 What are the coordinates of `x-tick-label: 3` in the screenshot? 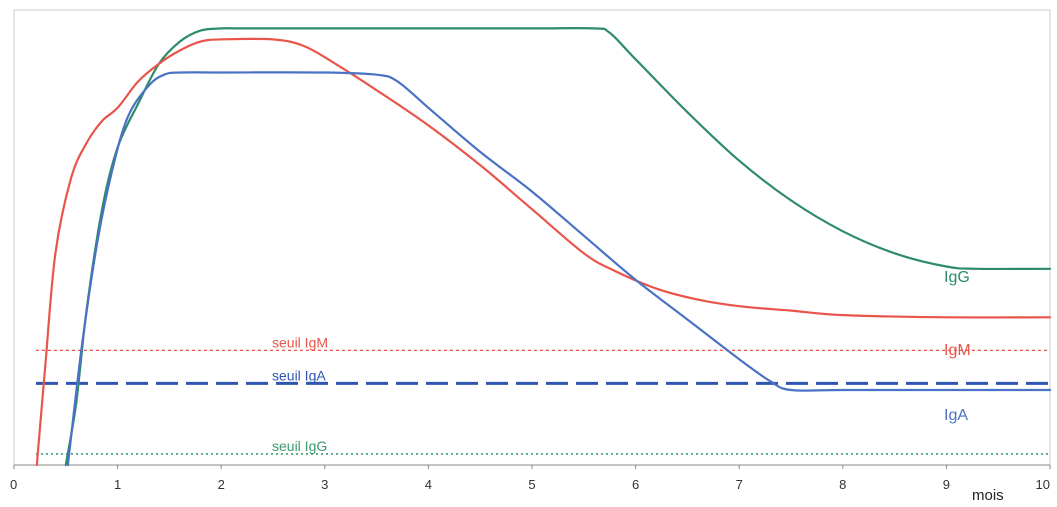 It's located at (324, 484).